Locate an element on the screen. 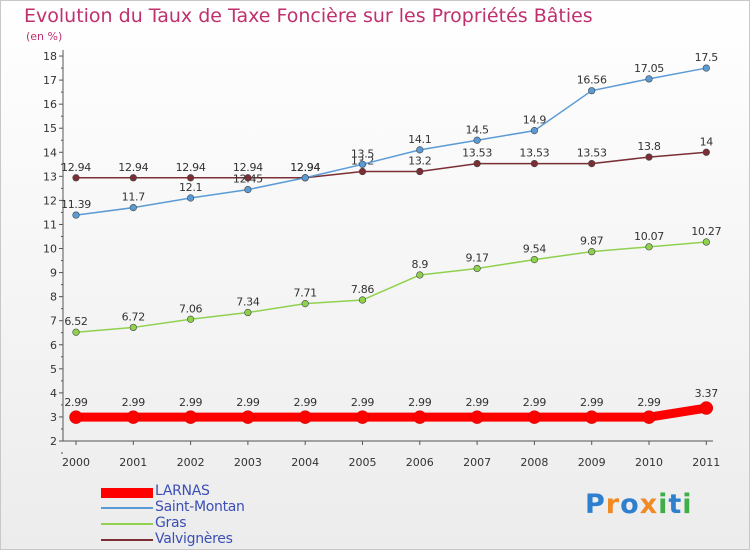 Image resolution: width=750 pixels, height=550 pixels. unit-label: (en %) is located at coordinates (44, 36).